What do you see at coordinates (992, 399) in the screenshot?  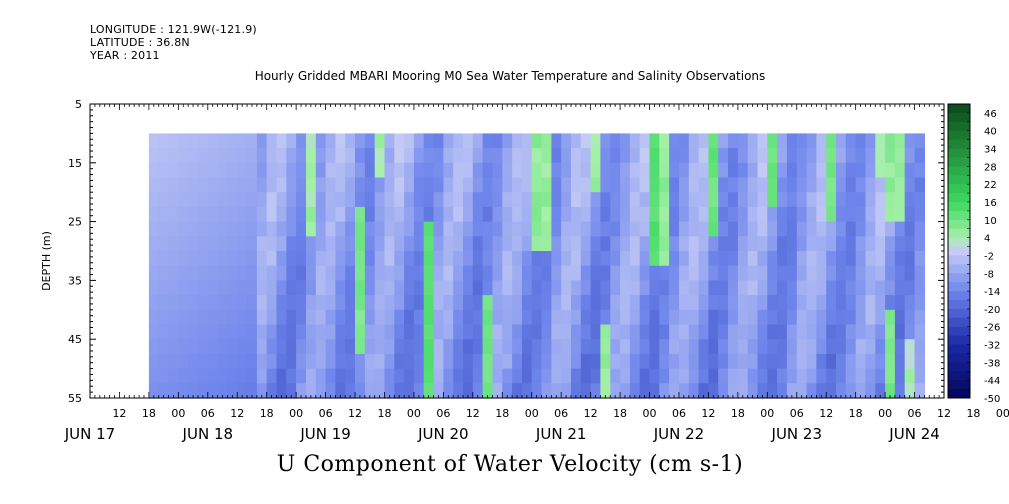 I see `colorbar-label: -50` at bounding box center [992, 399].